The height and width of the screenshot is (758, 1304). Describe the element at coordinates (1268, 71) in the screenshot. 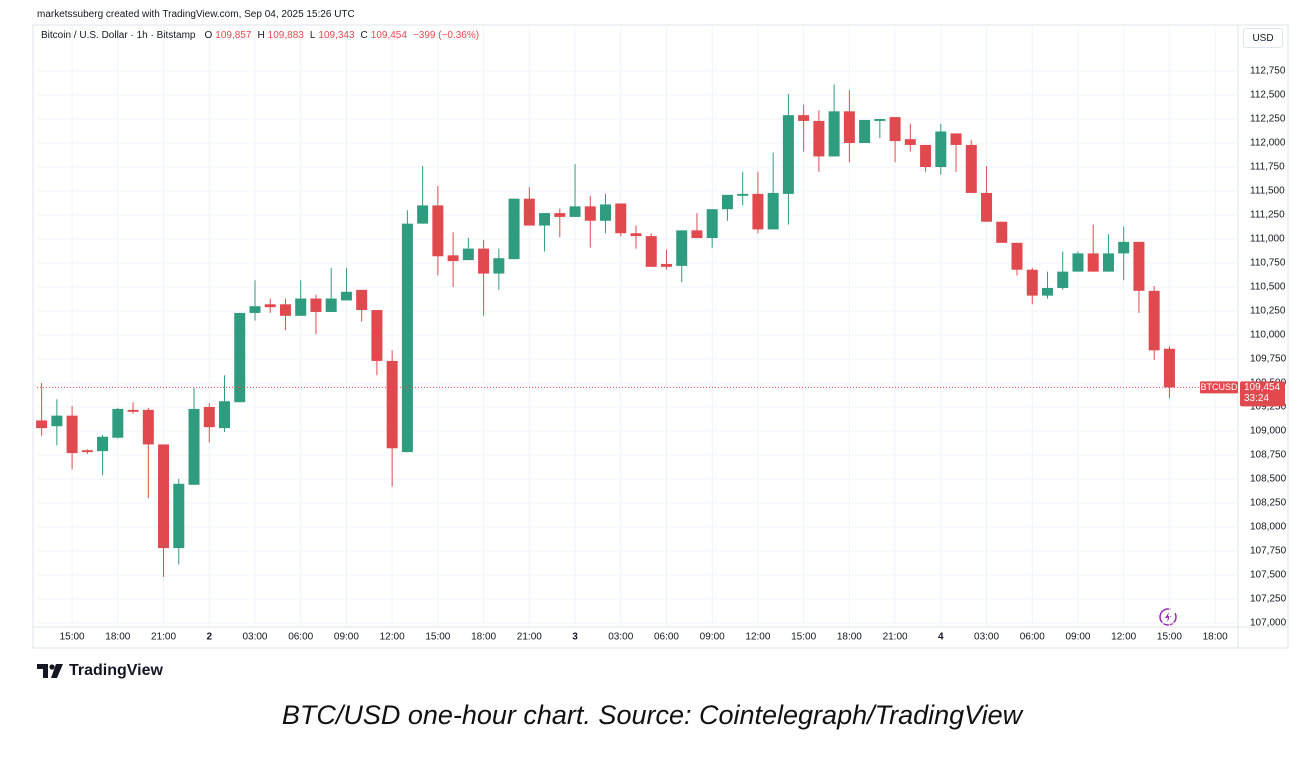

I see `y-tick-label: 112,750` at that location.